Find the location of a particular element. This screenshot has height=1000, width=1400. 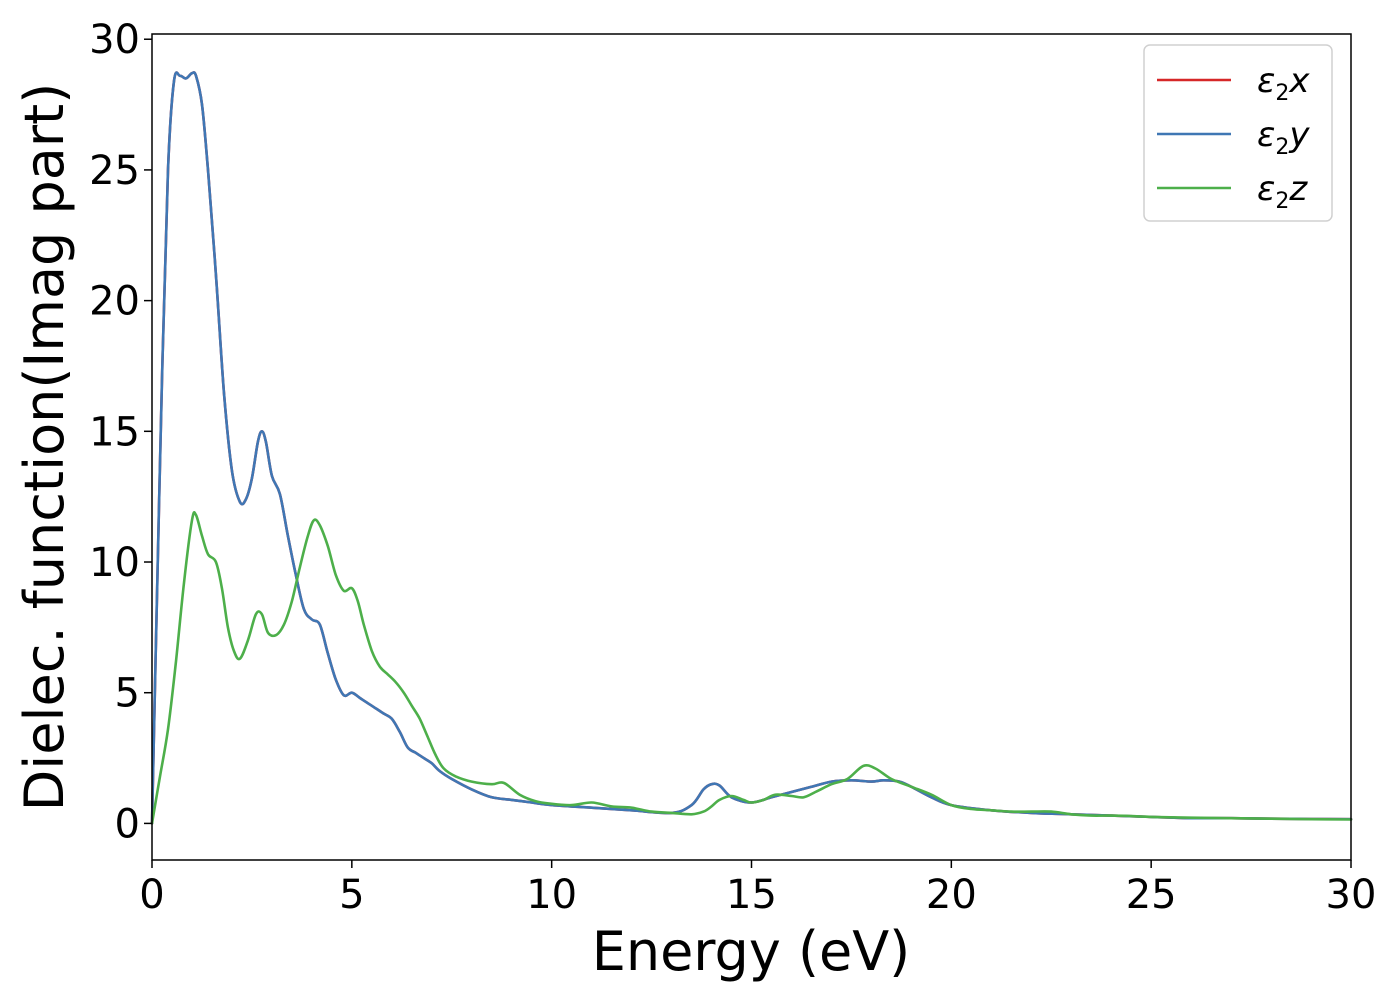

x-tick-label: 5 is located at coordinates (351, 895).